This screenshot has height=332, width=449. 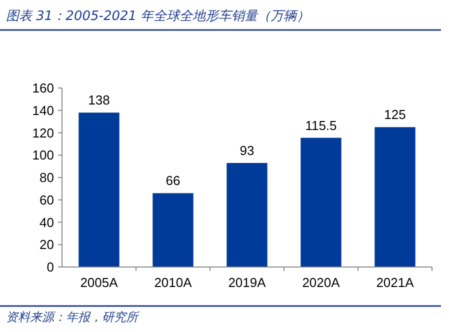 What do you see at coordinates (99, 100) in the screenshot?
I see `data-label: 138` at bounding box center [99, 100].